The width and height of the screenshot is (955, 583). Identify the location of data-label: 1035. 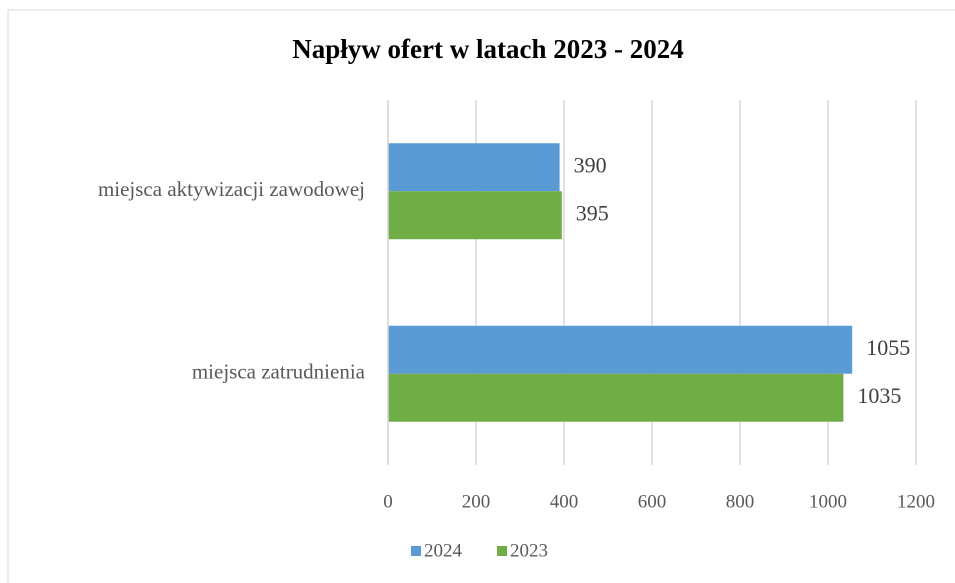
(879, 395).